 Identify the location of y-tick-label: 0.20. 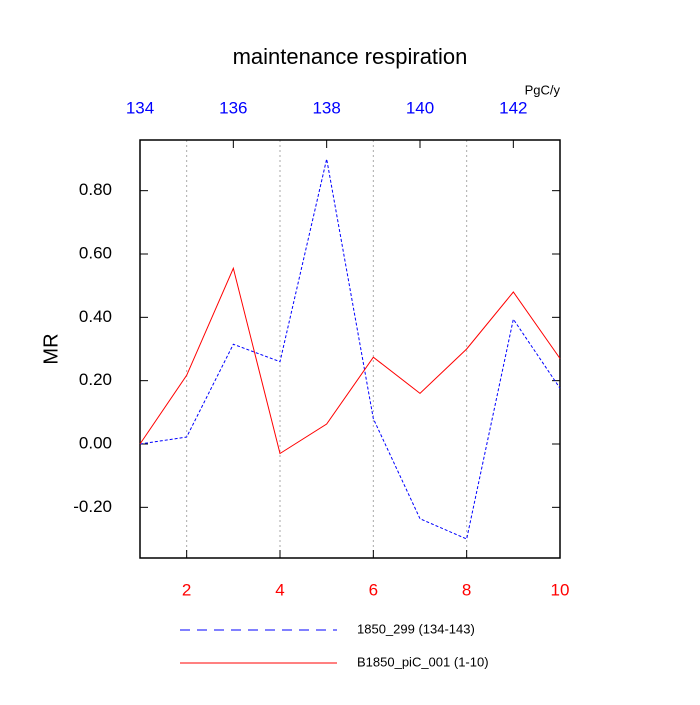
(95, 379).